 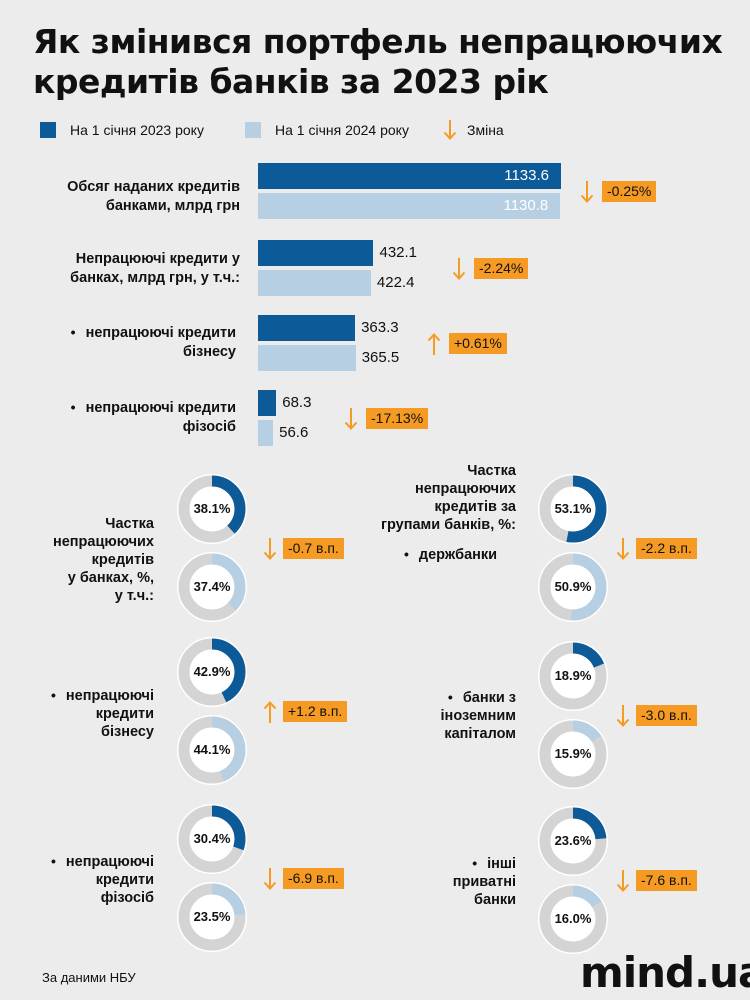 I want to click on donut-value-label: 23.6%, so click(x=573, y=840).